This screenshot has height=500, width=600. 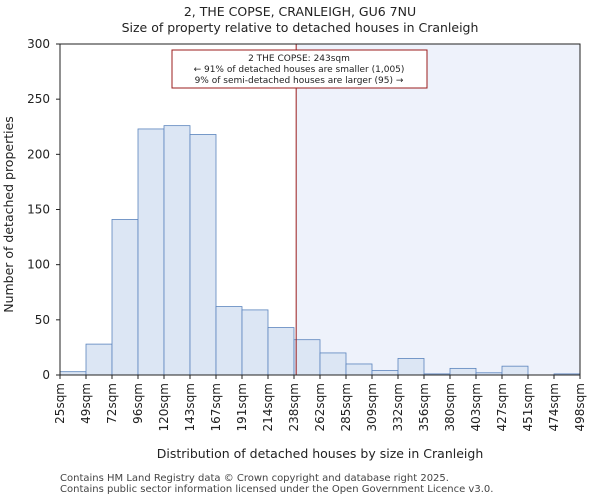 What do you see at coordinates (281, 351) in the screenshot?
I see `bar-214sqm` at bounding box center [281, 351].